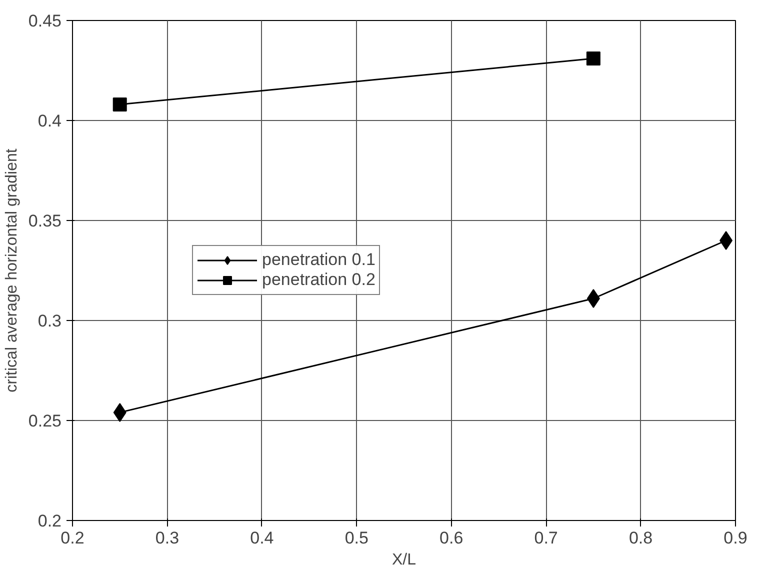  What do you see at coordinates (11, 270) in the screenshot?
I see `y-axis-title: critical average horizontal gradient` at bounding box center [11, 270].